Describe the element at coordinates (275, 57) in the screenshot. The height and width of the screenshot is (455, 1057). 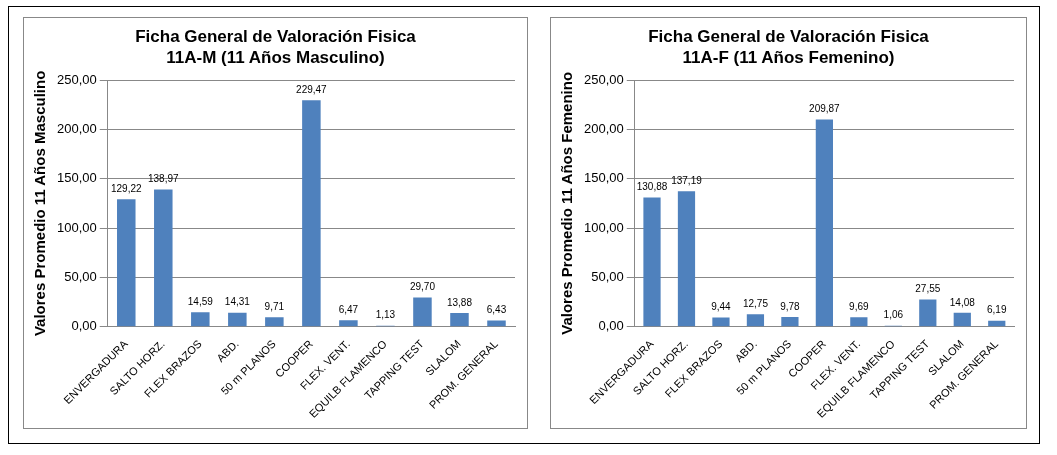
I see `chart-subtitle: 11A-M (11 Años Masculino)` at that location.